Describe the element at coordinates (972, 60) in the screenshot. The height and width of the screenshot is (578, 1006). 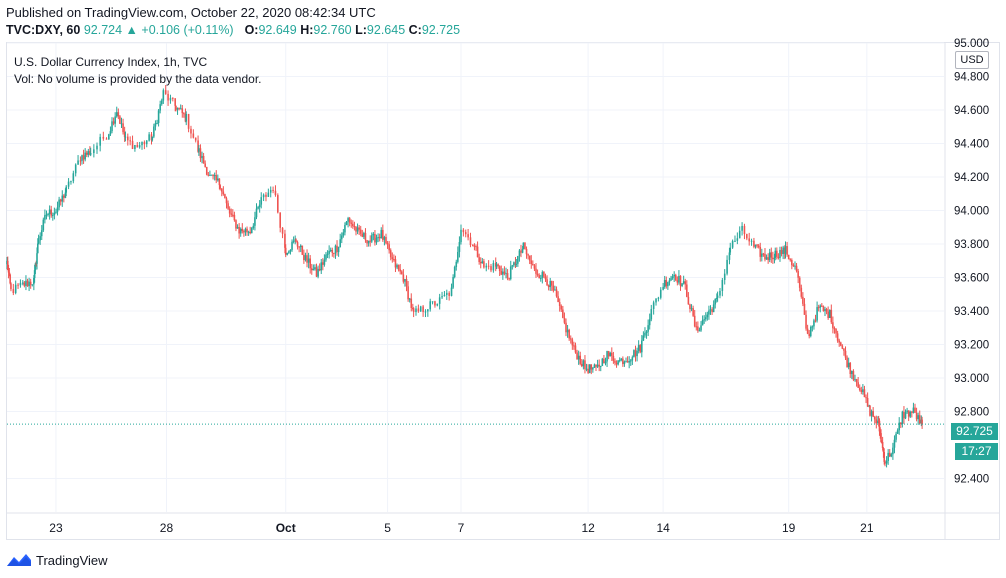
I see `currency-label: USD` at that location.